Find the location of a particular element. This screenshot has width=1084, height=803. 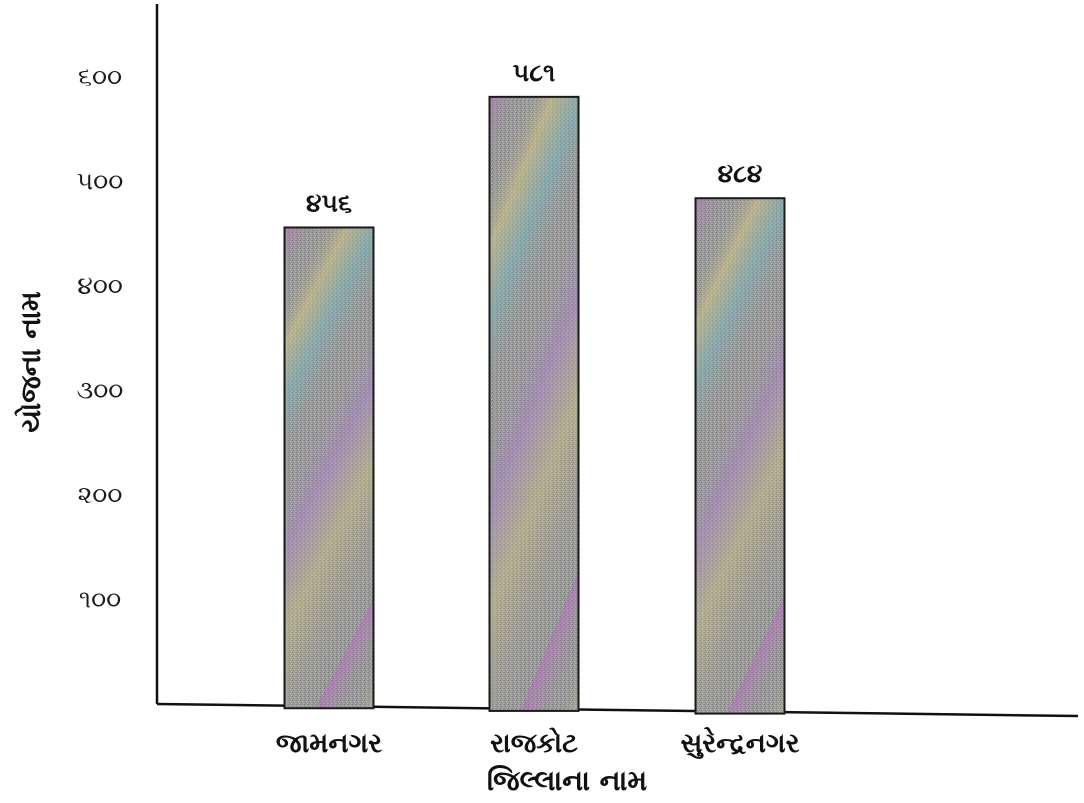

value-label: ૪૫૬ is located at coordinates (329, 202).